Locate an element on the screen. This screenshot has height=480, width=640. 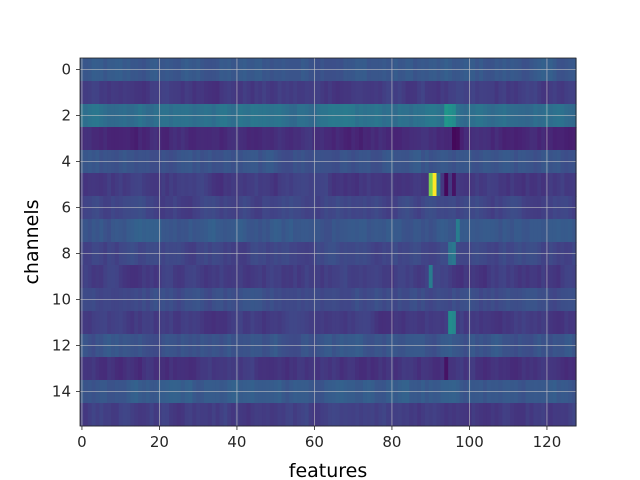
x-tick-label: 40 is located at coordinates (236, 442).